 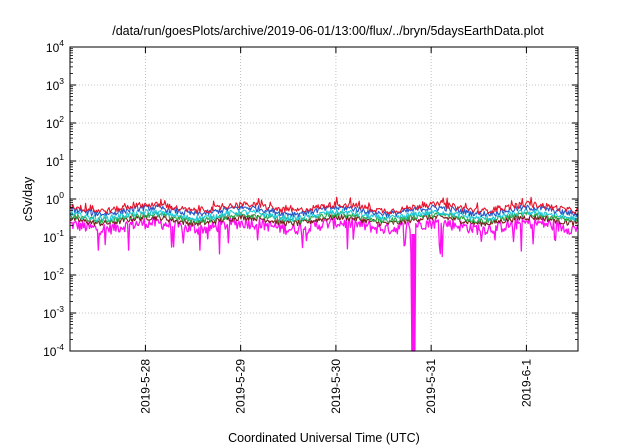 I want to click on y-tick-label: 10⁻³, so click(x=53, y=312).